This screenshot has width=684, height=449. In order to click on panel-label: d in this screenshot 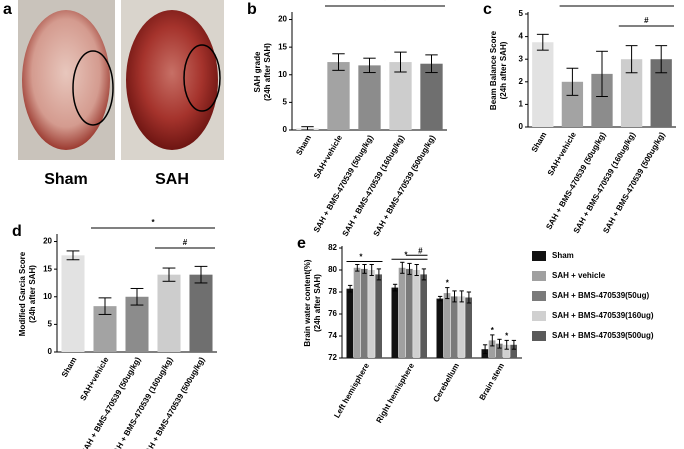, I will do `click(17, 231)`.